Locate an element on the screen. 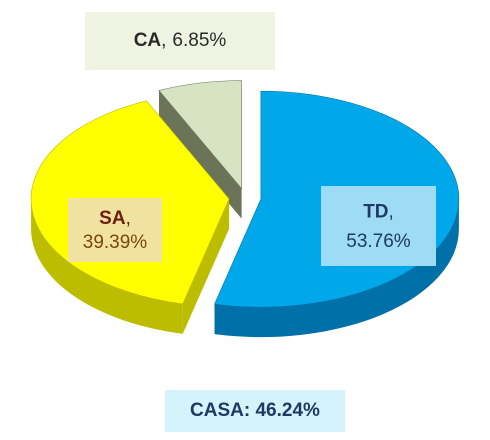 This screenshot has width=490, height=440. value: 6.85% is located at coordinates (199, 40).